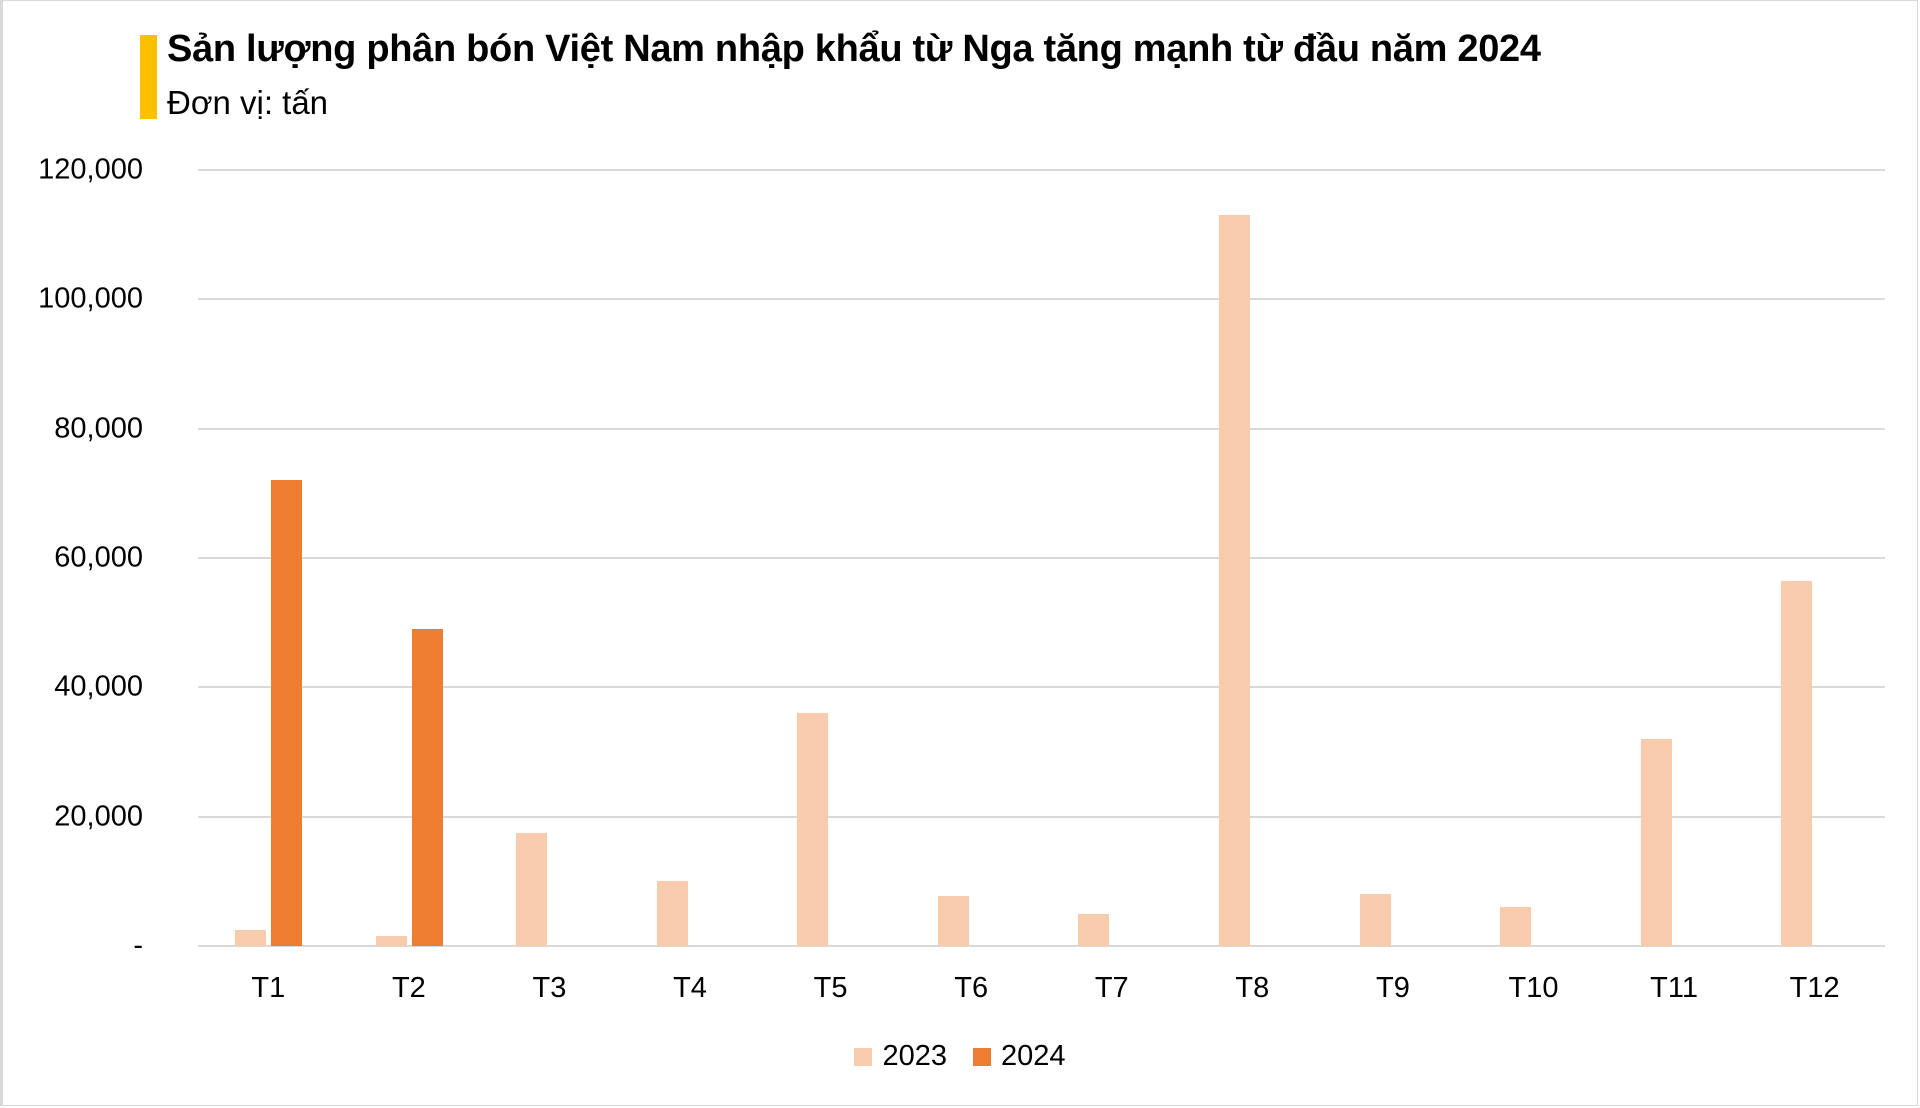 The width and height of the screenshot is (1920, 1108). Describe the element at coordinates (408, 988) in the screenshot. I see `x-tick-label: T2` at that location.